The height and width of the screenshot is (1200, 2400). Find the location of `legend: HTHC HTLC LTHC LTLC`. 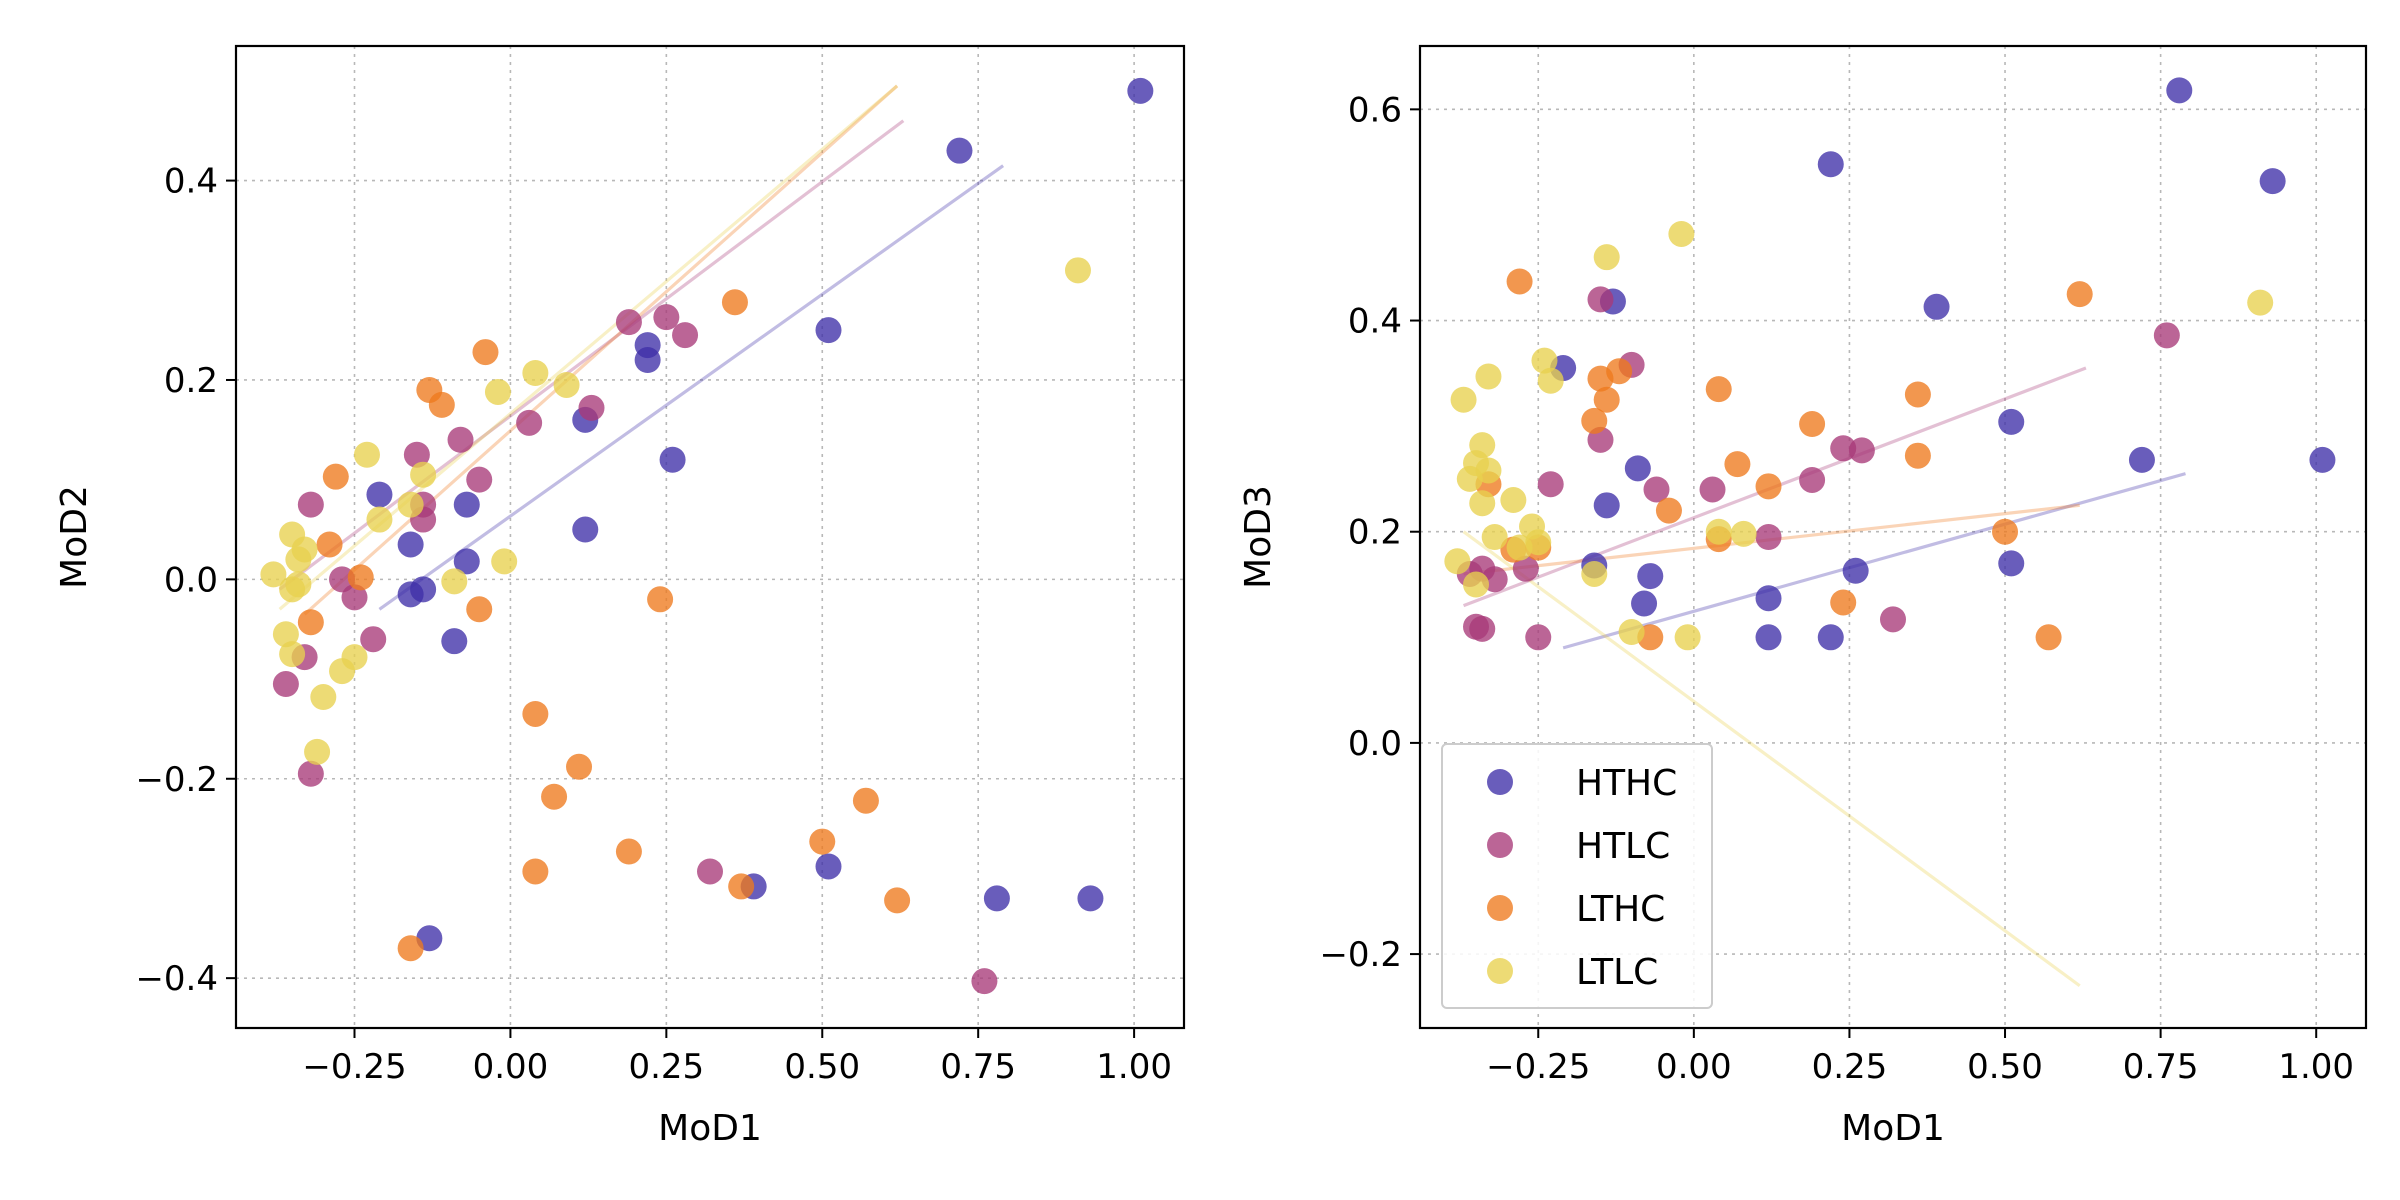

legend: HTHC HTLC LTHC LTLC is located at coordinates (1577, 876).